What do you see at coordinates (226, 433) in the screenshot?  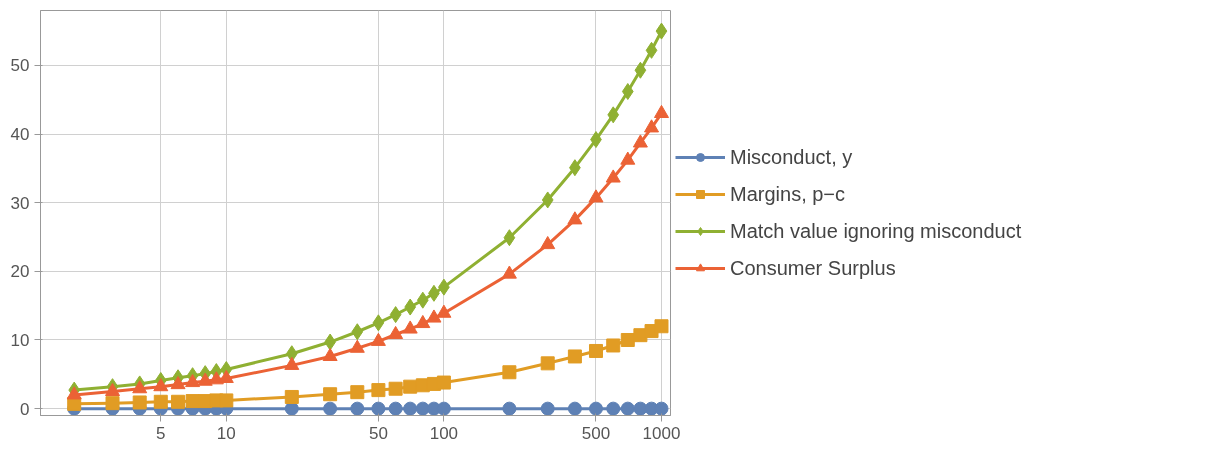 I see `x-tick-label: 10` at bounding box center [226, 433].